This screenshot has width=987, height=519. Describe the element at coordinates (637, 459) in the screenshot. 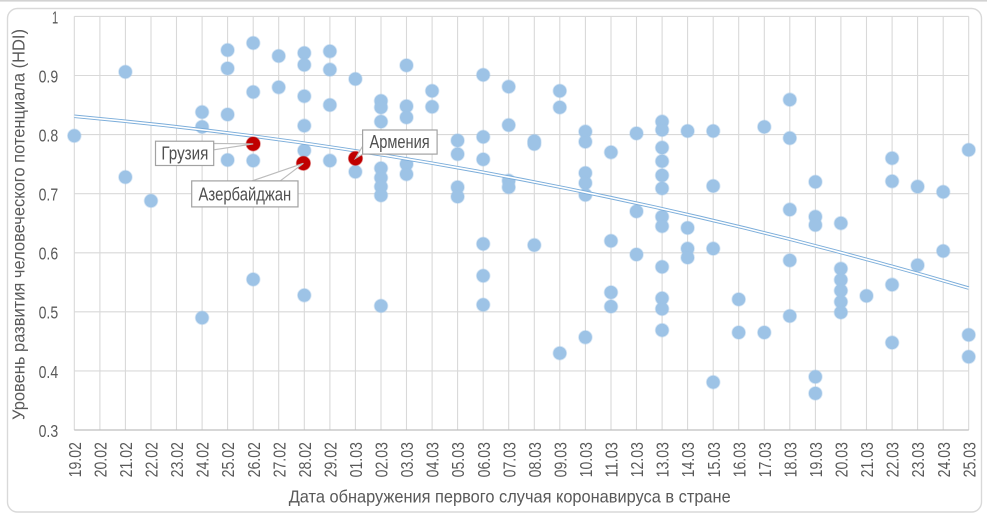

I see `svg-text: 12.03` at that location.